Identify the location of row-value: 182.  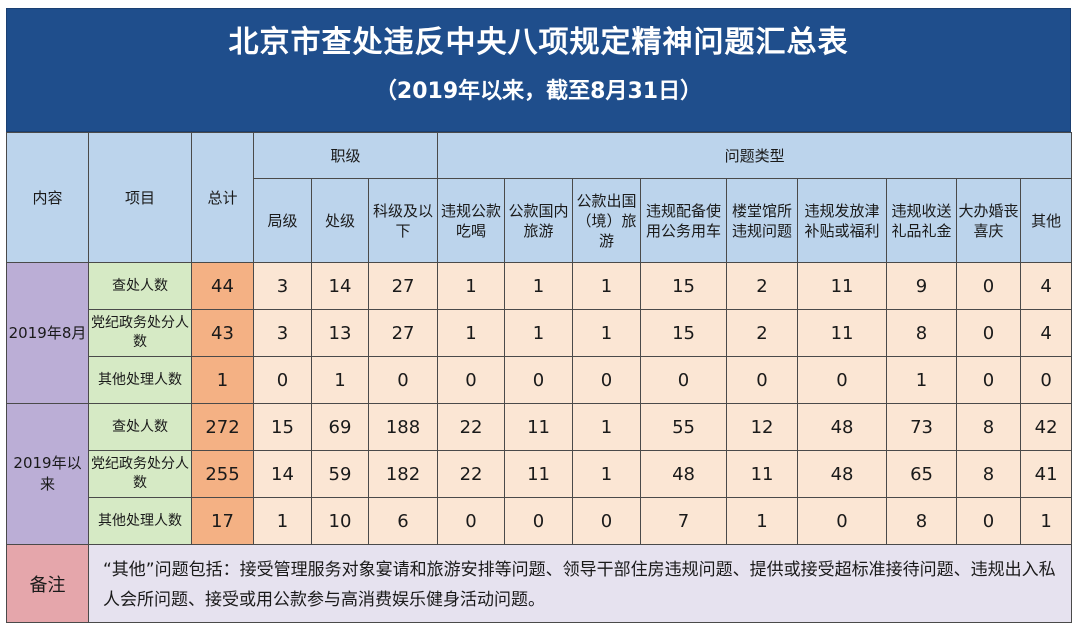
(403, 474).